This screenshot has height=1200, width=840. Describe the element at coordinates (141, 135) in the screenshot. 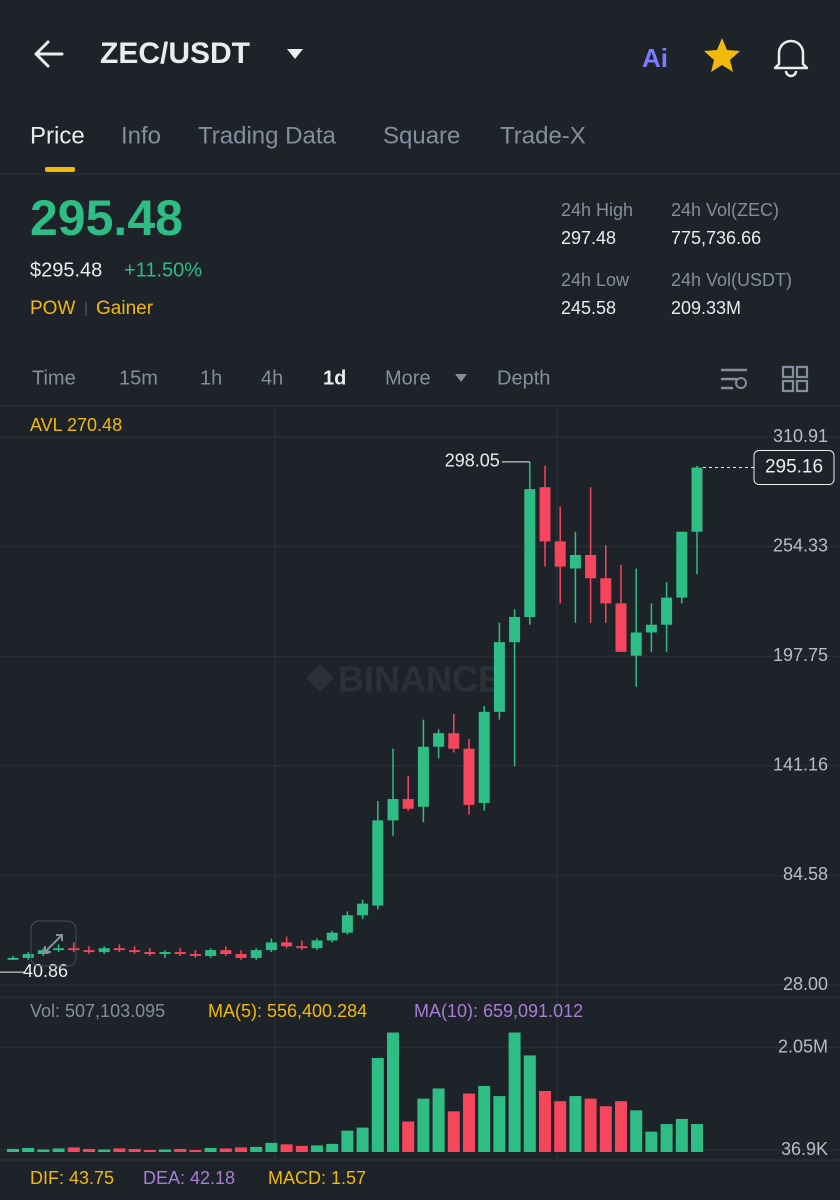

I see `tab: Info` at that location.